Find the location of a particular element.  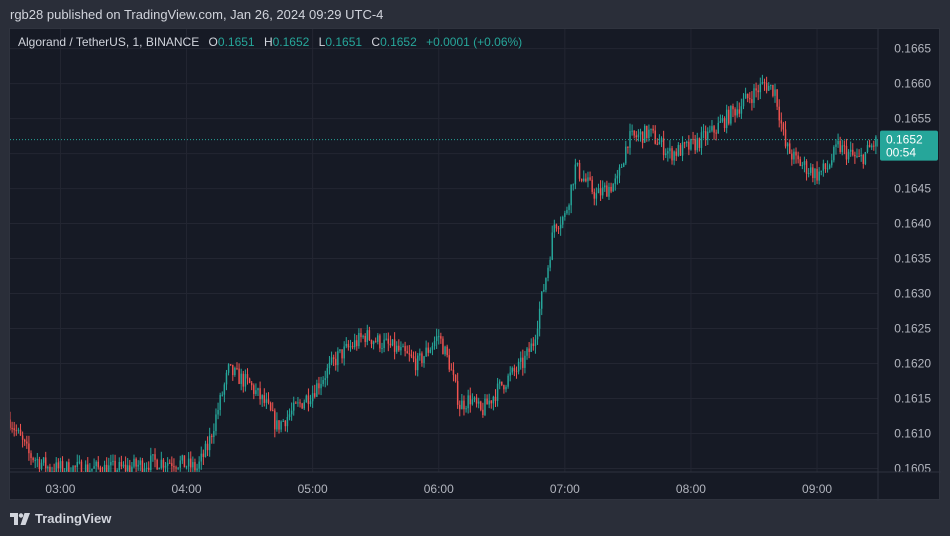

brand-name: TradingView is located at coordinates (73, 518).